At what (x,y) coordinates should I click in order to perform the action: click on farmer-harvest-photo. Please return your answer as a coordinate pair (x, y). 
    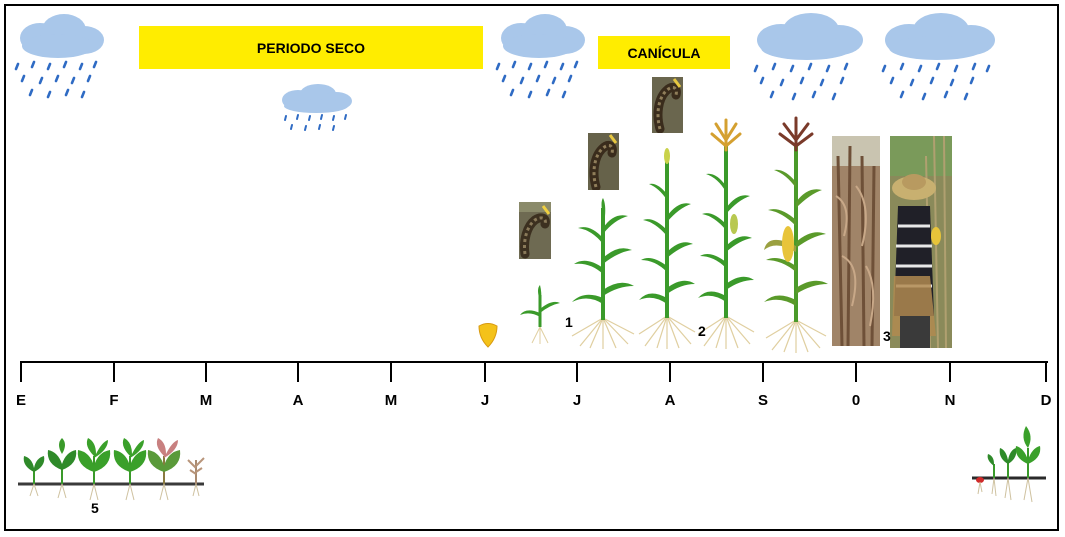
    Looking at the image, I should click on (921, 242).